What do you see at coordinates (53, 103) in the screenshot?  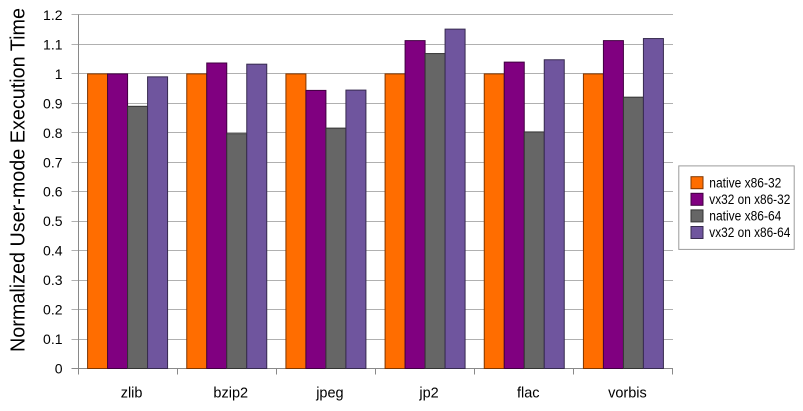 I see `svg-text: 0.9` at bounding box center [53, 103].